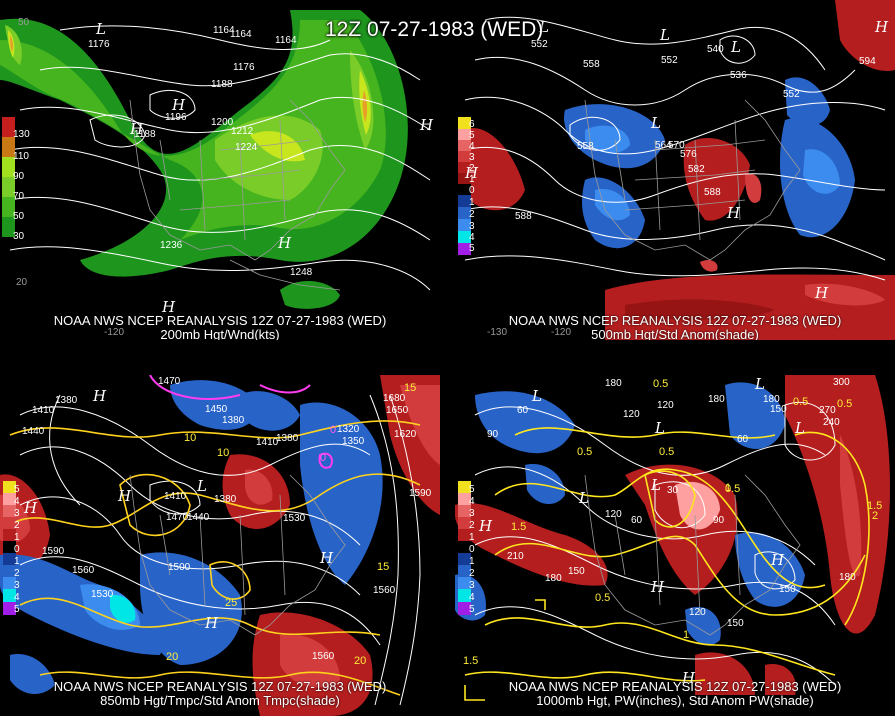  What do you see at coordinates (384, 590) in the screenshot?
I see `contour-label: 1560` at bounding box center [384, 590].